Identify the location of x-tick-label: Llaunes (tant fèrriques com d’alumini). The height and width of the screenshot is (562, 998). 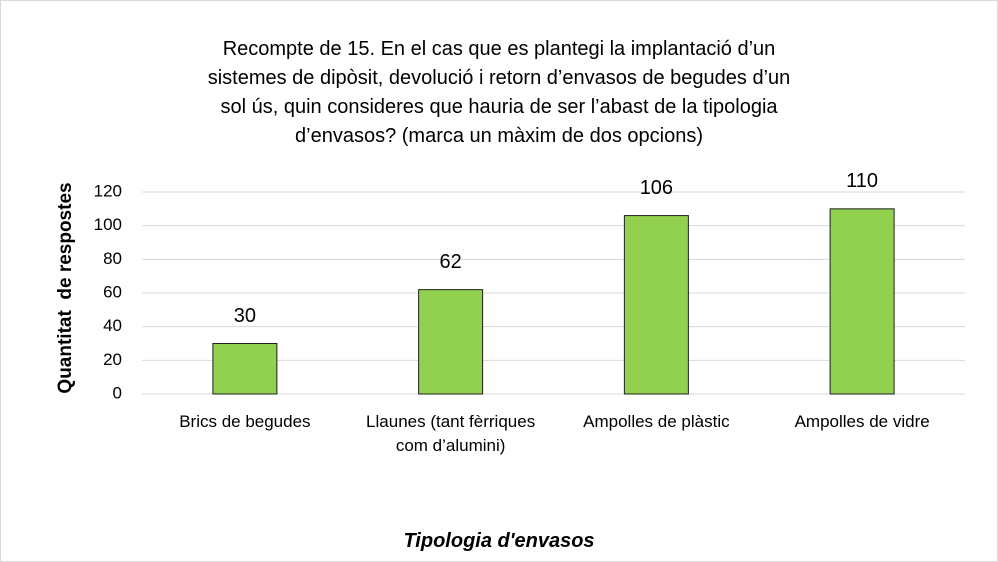
(451, 433).